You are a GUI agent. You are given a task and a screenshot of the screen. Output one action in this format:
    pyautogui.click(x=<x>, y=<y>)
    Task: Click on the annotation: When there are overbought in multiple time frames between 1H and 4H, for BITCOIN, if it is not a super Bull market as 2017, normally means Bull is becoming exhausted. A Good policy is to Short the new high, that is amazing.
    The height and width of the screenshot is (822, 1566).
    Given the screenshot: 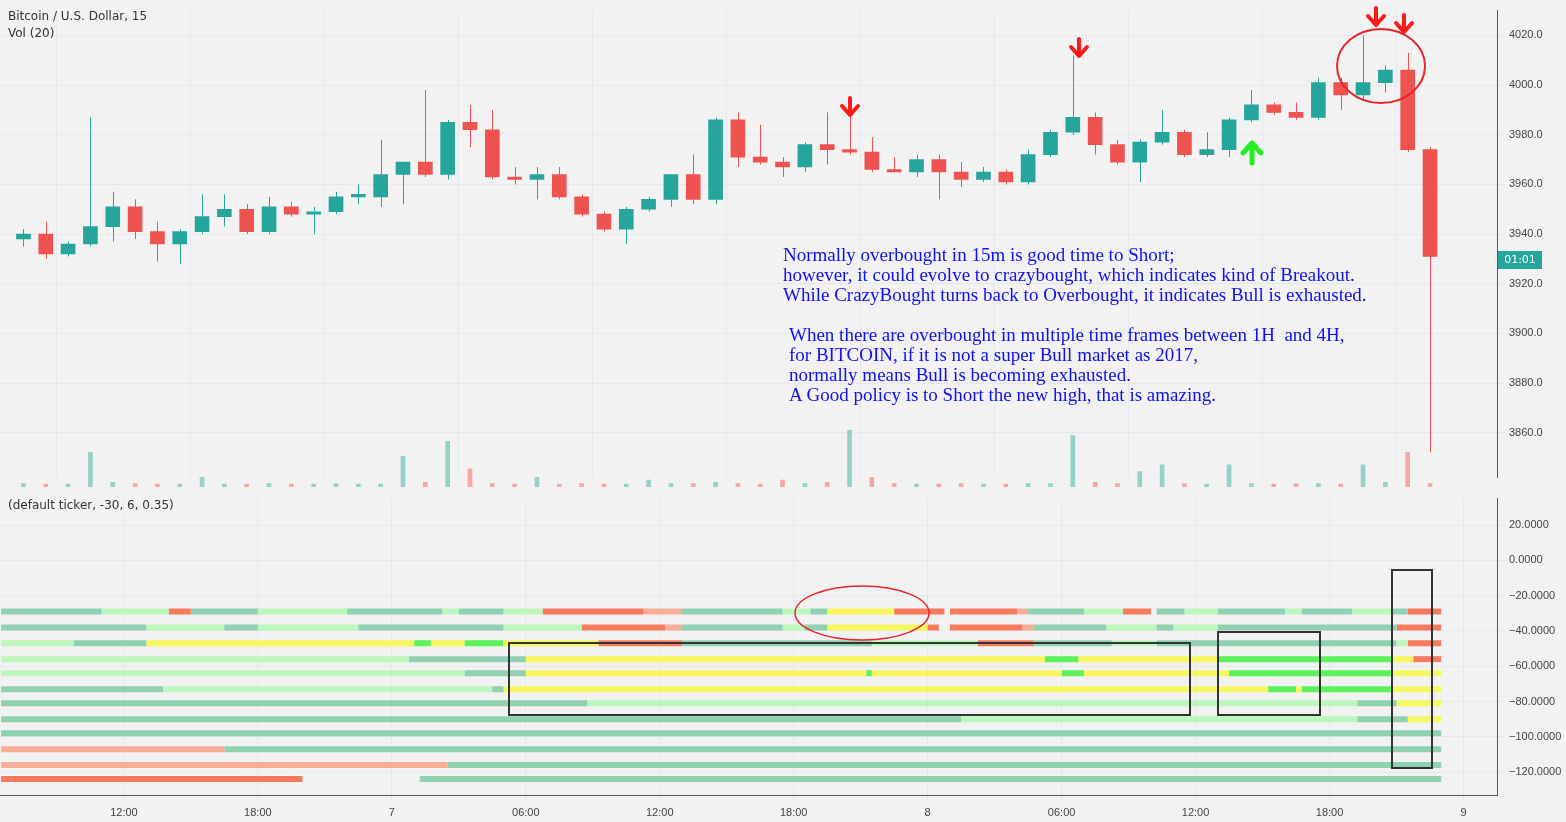 What is the action you would take?
    pyautogui.click(x=1067, y=364)
    